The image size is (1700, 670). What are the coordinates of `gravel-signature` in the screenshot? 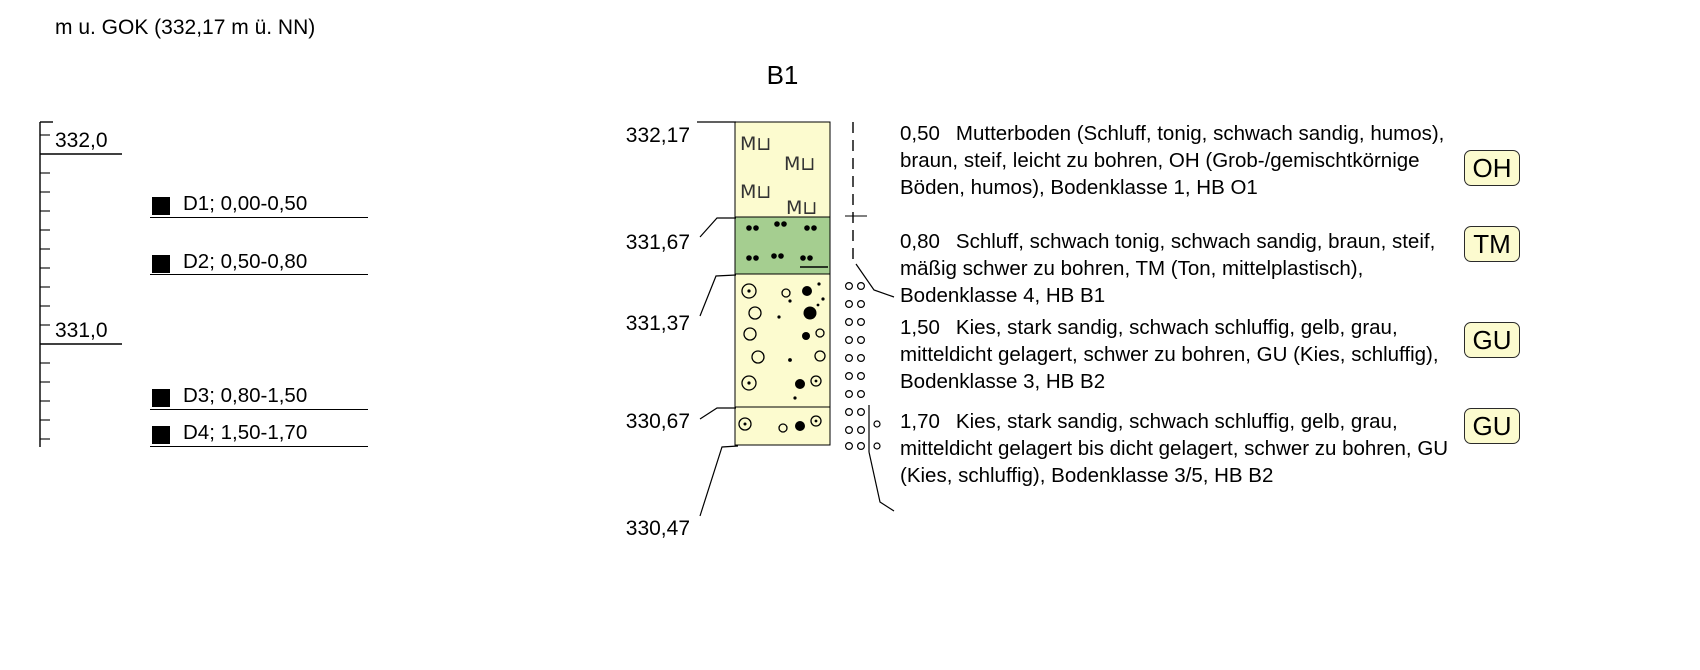 It's located at (782, 357).